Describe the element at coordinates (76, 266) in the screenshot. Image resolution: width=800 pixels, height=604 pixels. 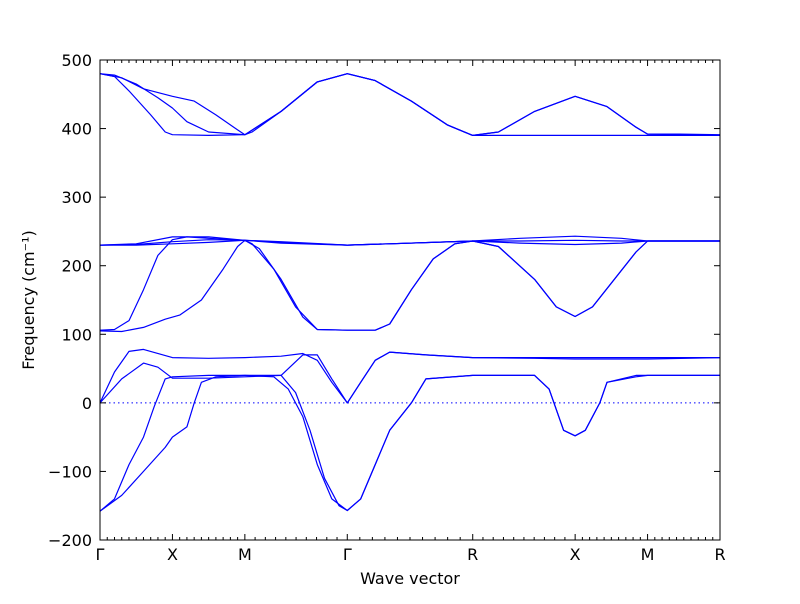
I see `y-tick-label: 200` at that location.